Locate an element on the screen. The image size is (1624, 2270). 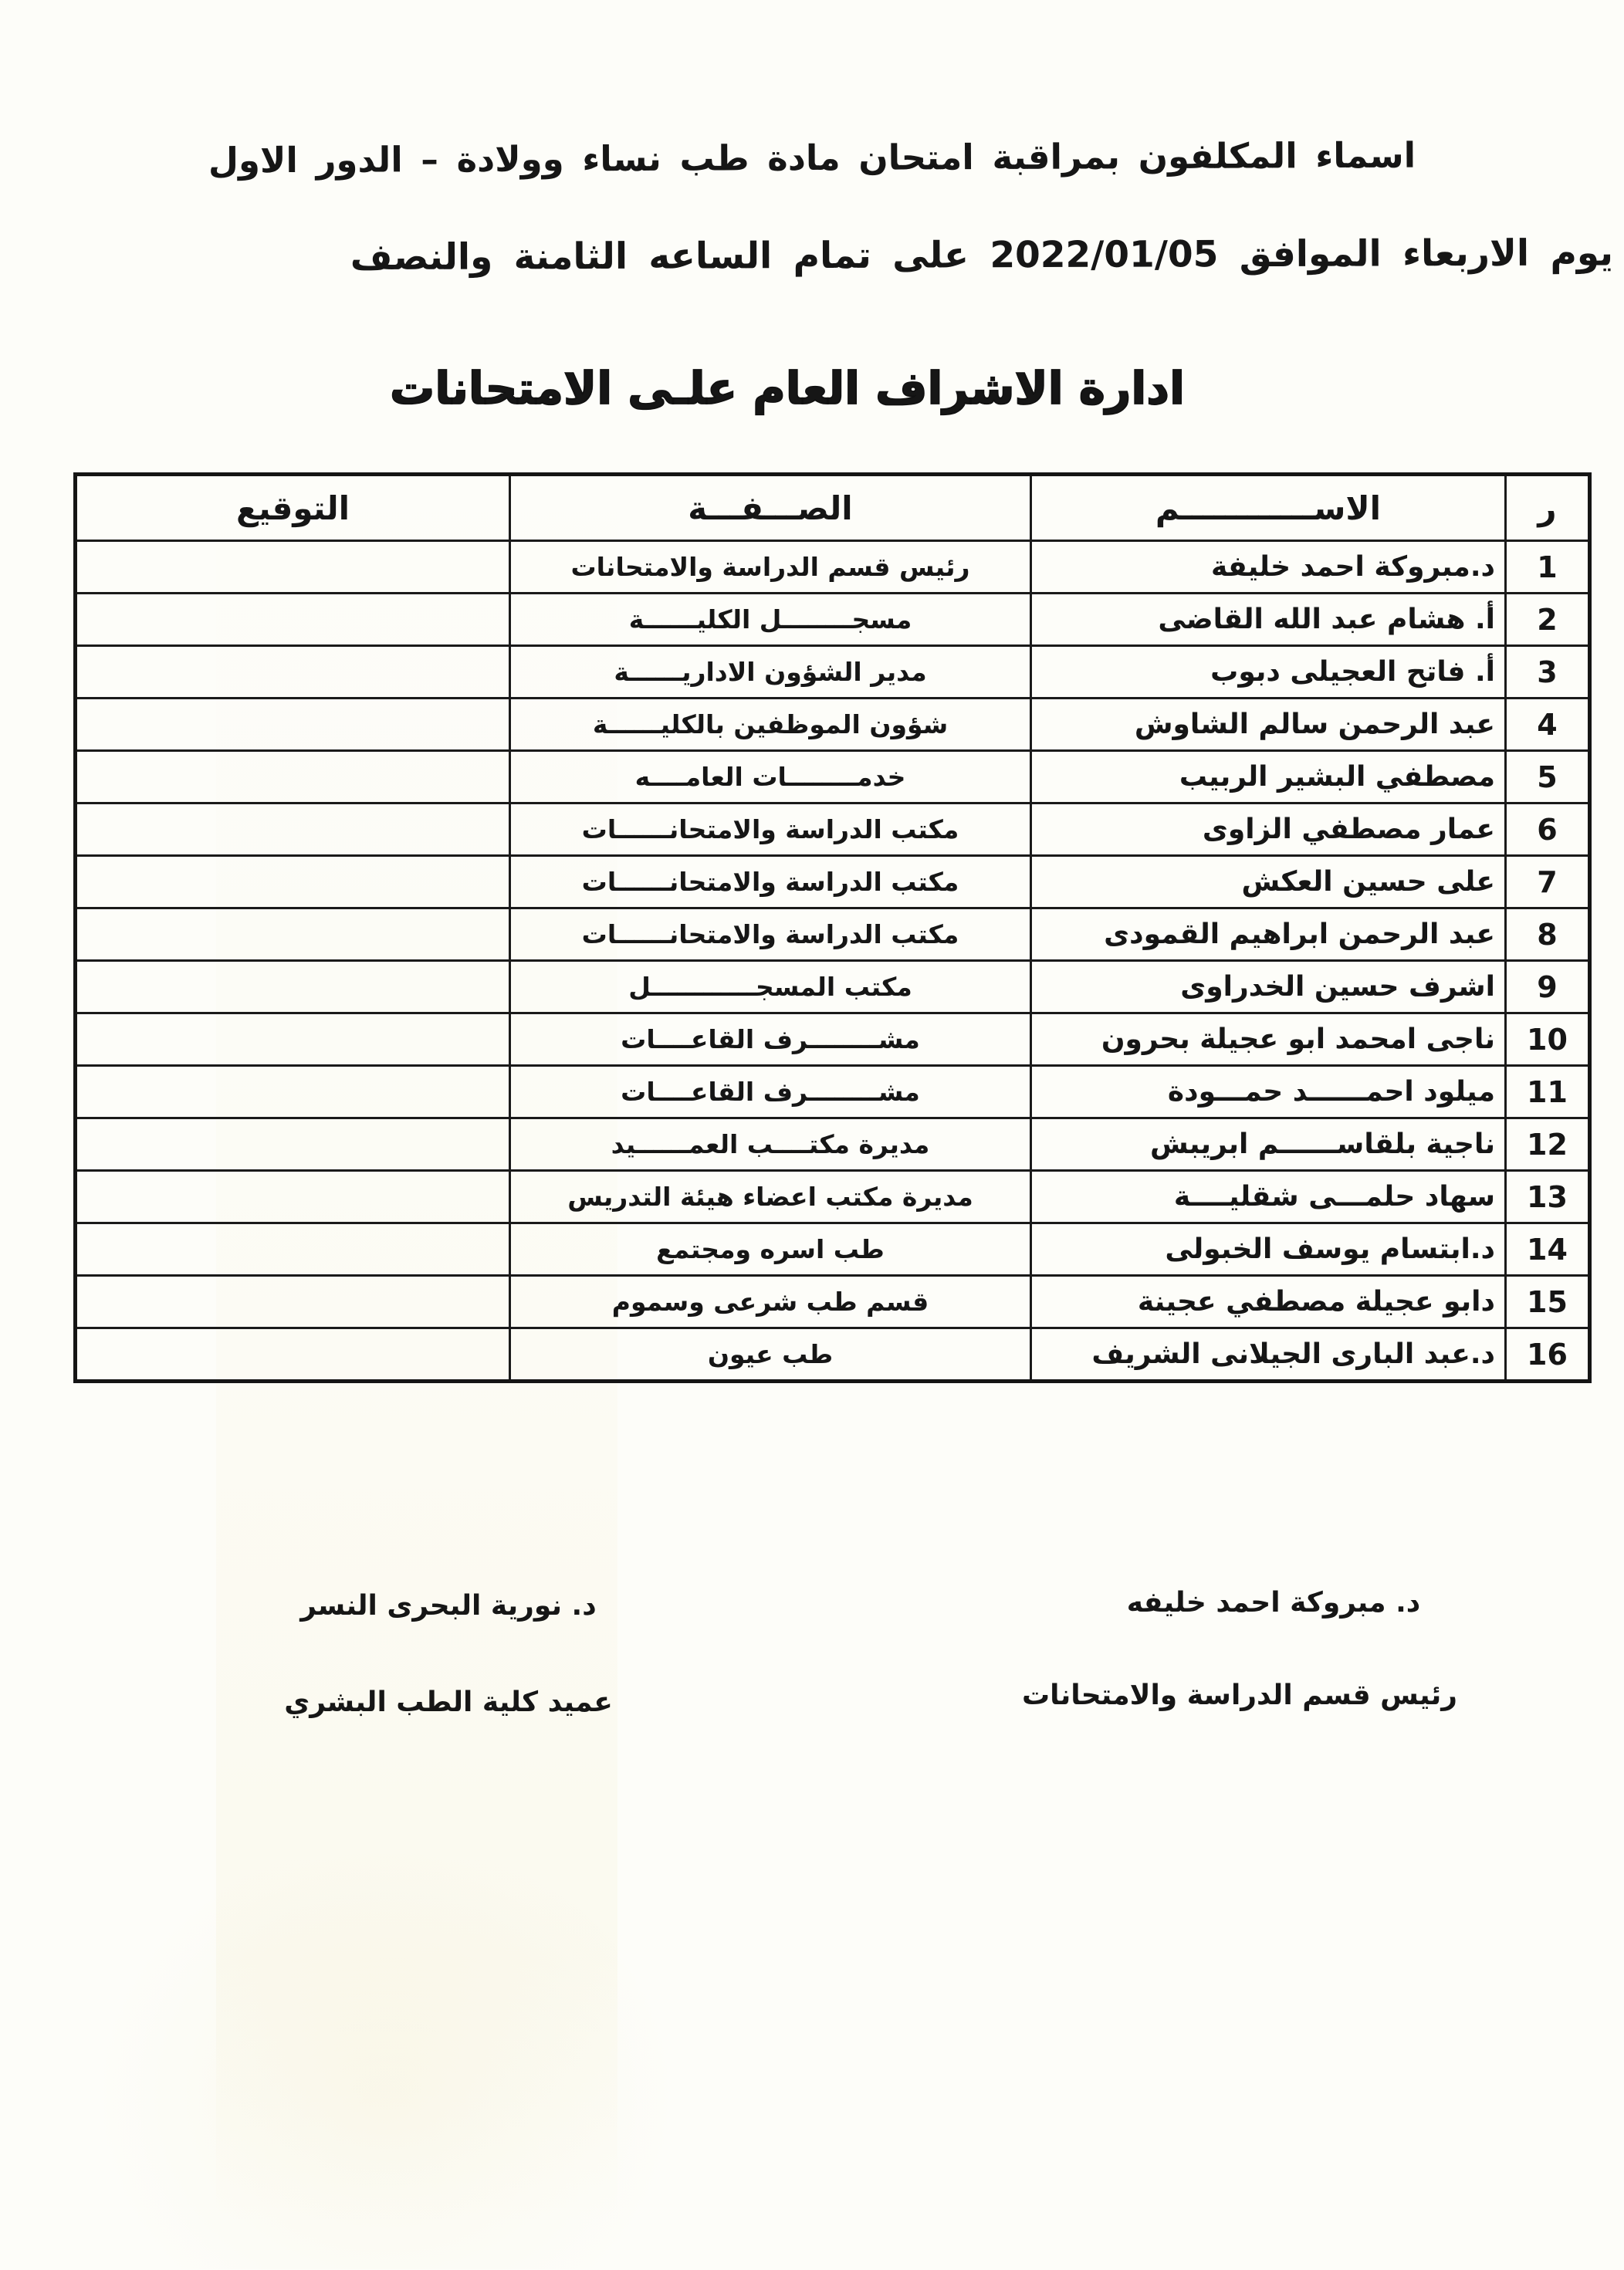
cell-name: ناجية بلقاســــــم ابريبش is located at coordinates (1269, 1144).